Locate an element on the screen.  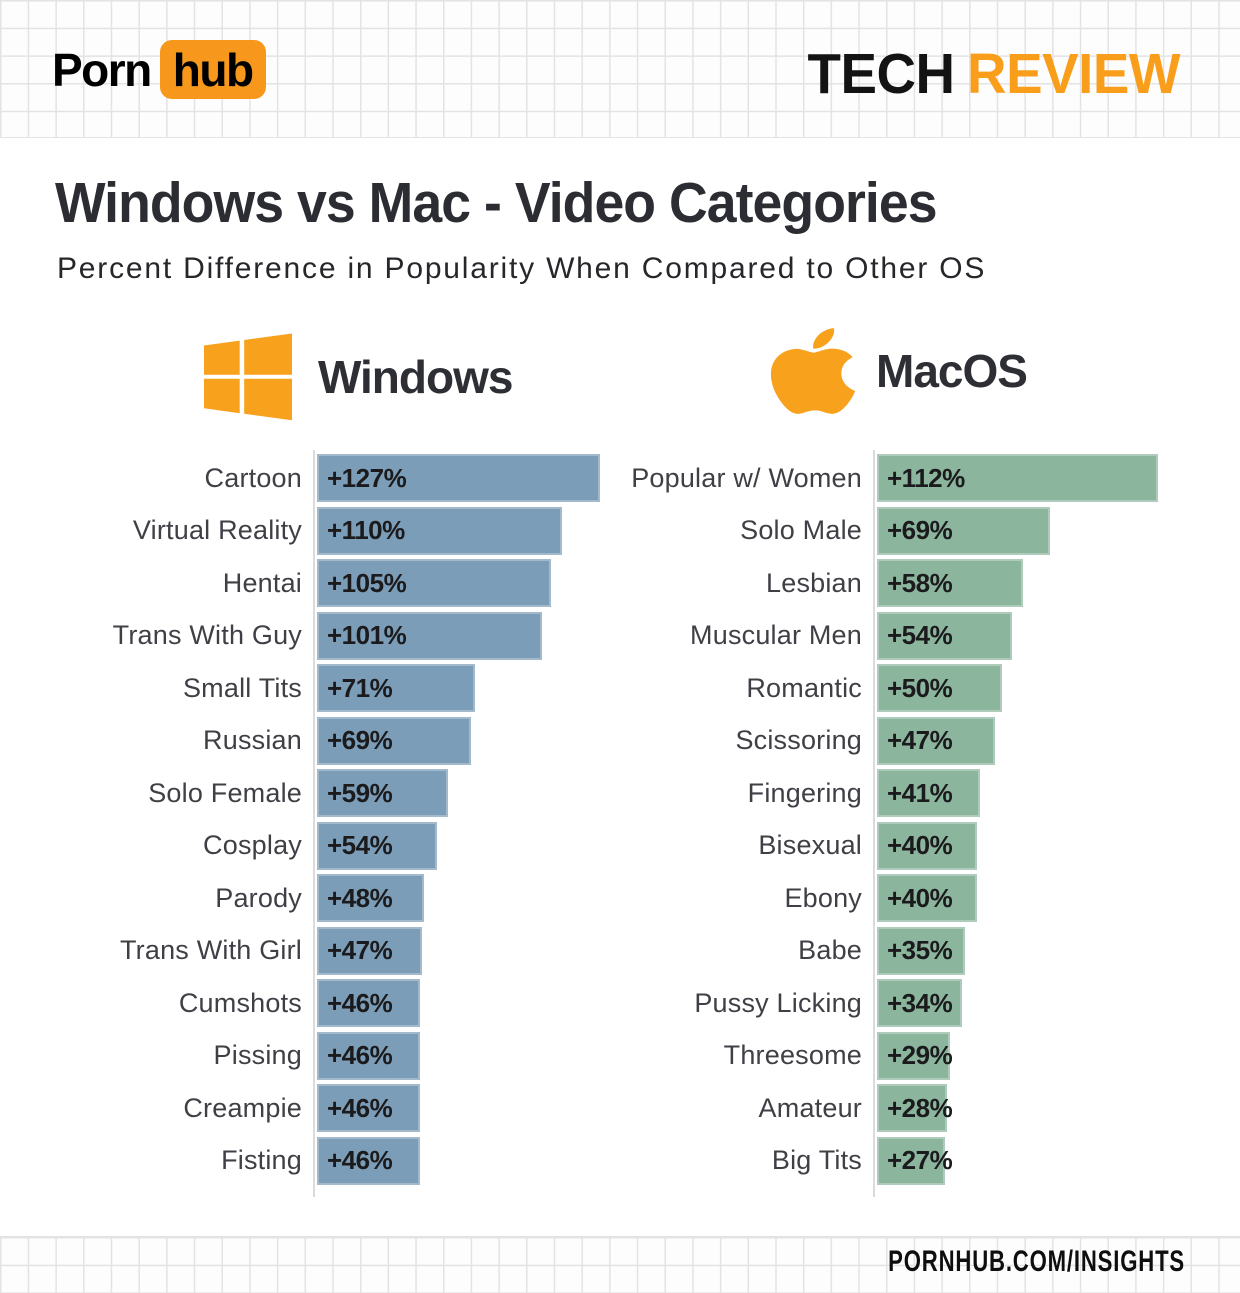
bar-zone: +59% is located at coordinates (382, 793).